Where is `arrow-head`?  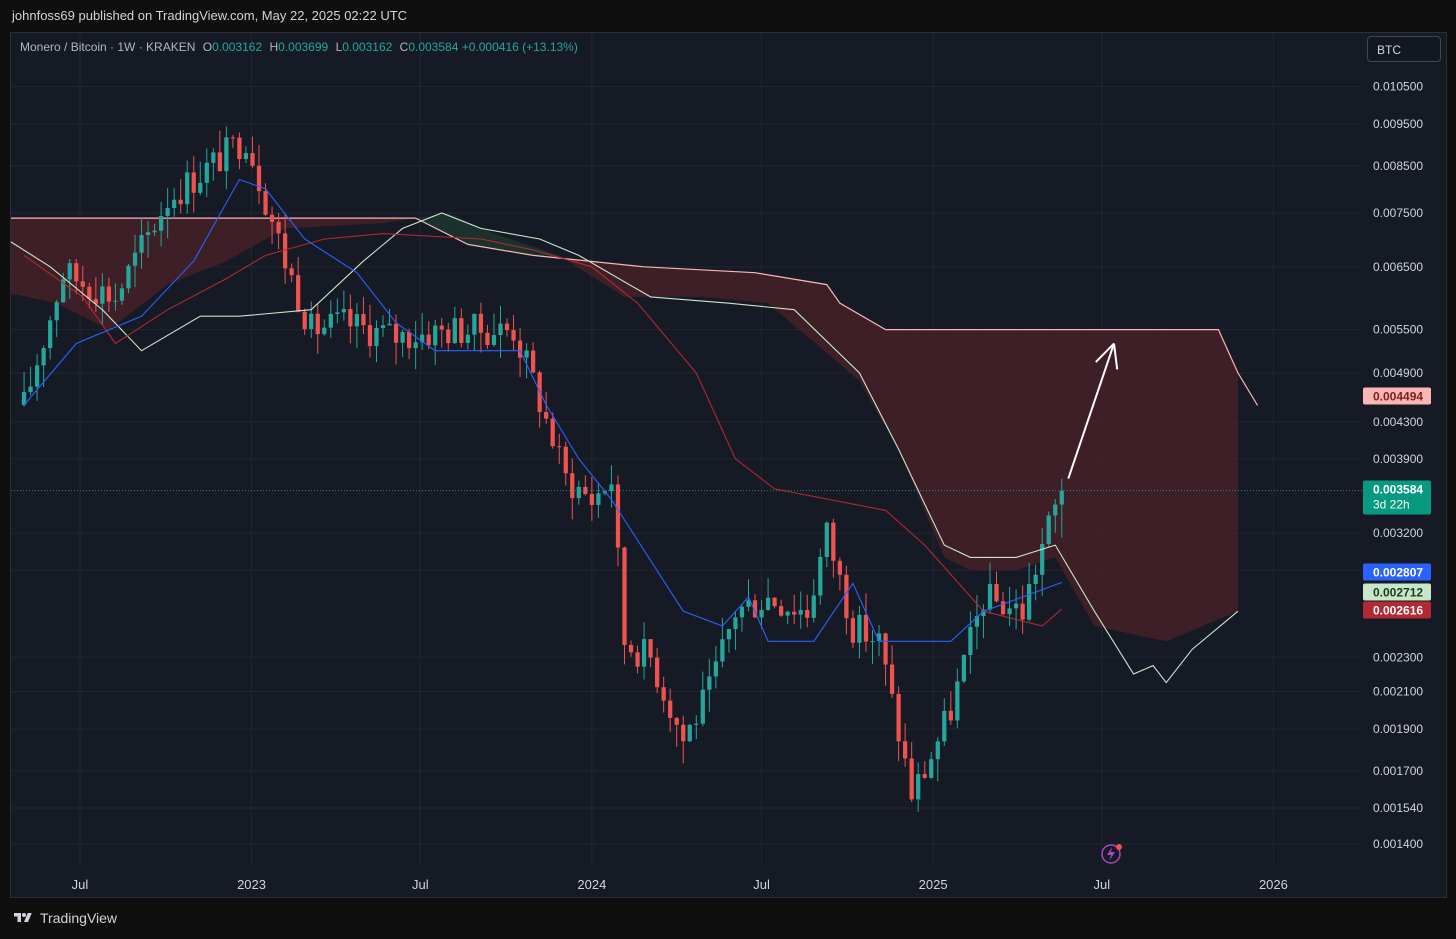
arrow-head is located at coordinates (1105, 352).